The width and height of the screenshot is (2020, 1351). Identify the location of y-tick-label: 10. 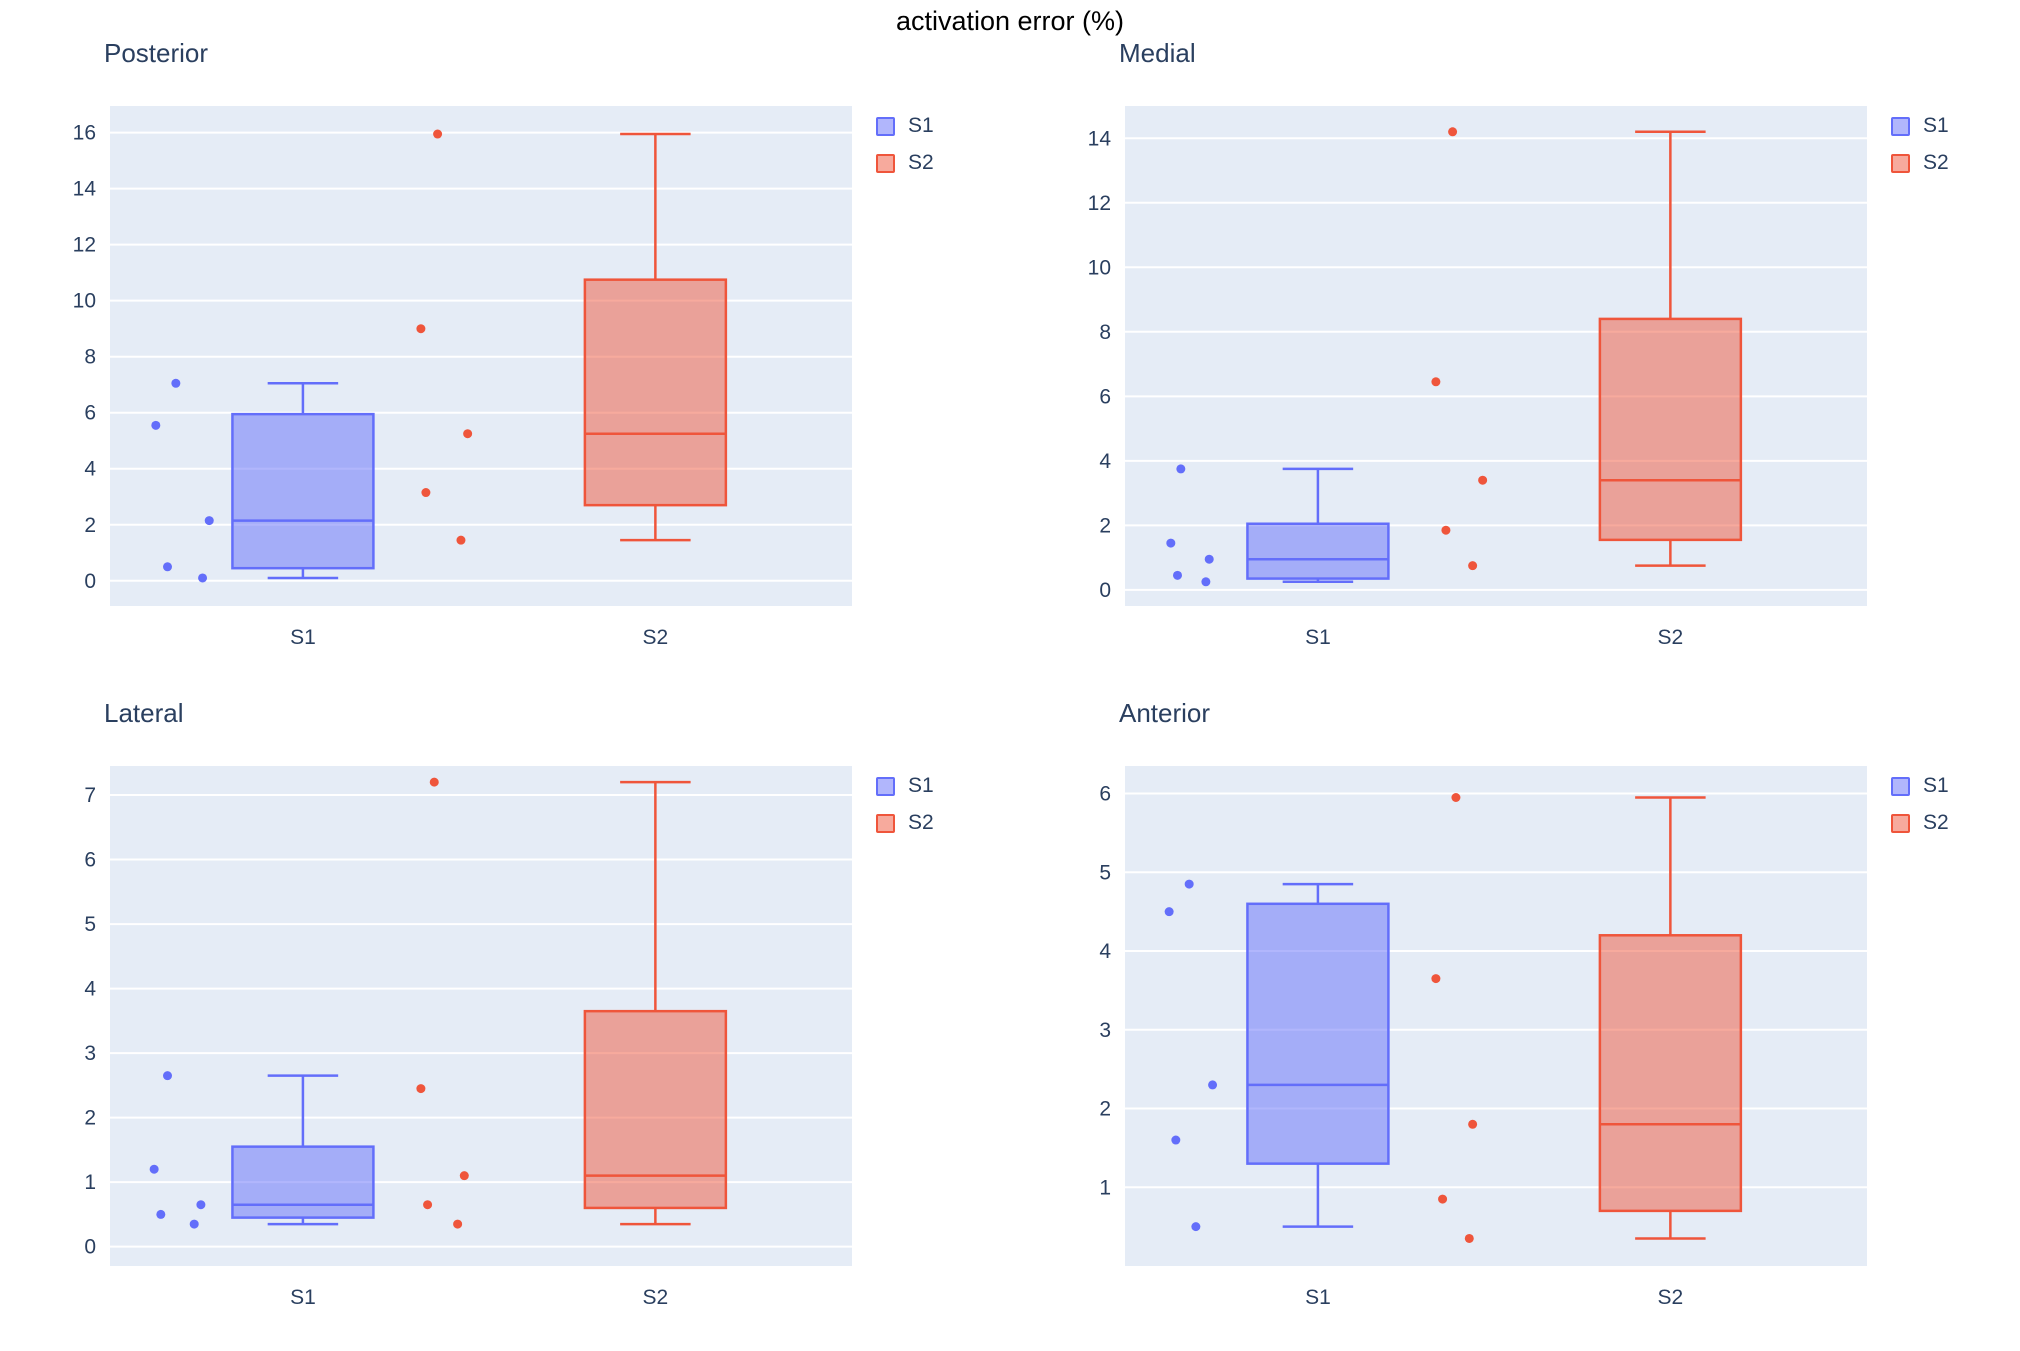
(1099, 267).